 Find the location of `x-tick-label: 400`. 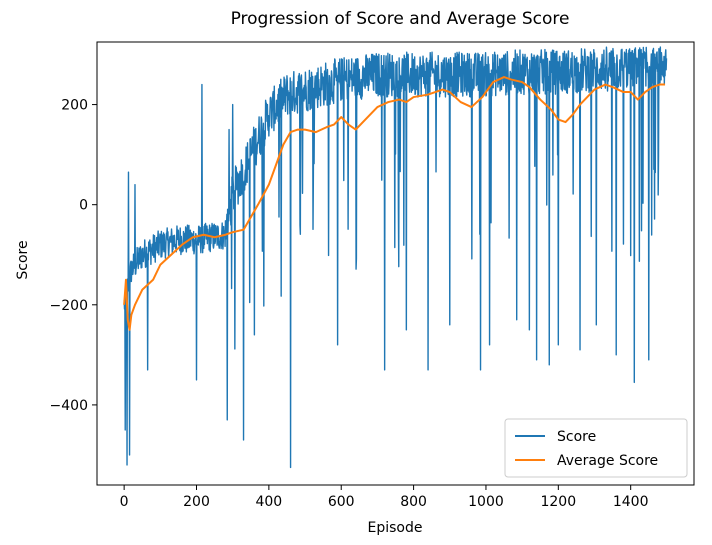

x-tick-label: 400 is located at coordinates (268, 502).